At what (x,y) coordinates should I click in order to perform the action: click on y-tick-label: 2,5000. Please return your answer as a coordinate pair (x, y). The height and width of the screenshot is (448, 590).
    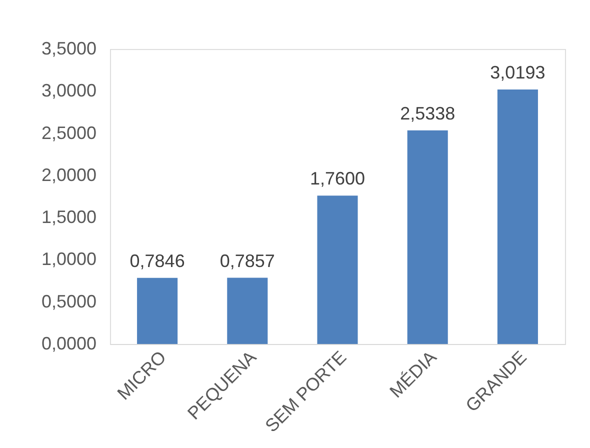
    Looking at the image, I should click on (68, 132).